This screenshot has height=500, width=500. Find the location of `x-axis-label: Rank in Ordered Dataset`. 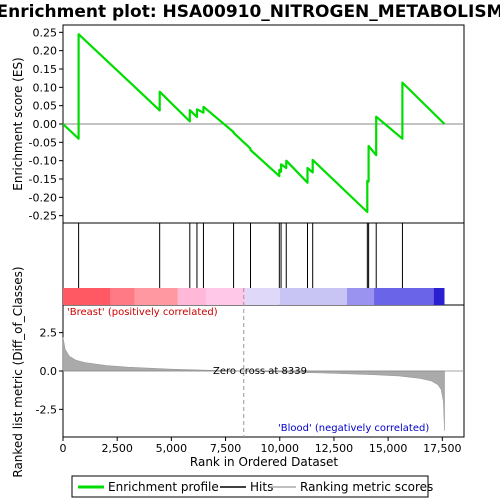

x-axis-label: Rank in Ordered Dataset is located at coordinates (264, 462).